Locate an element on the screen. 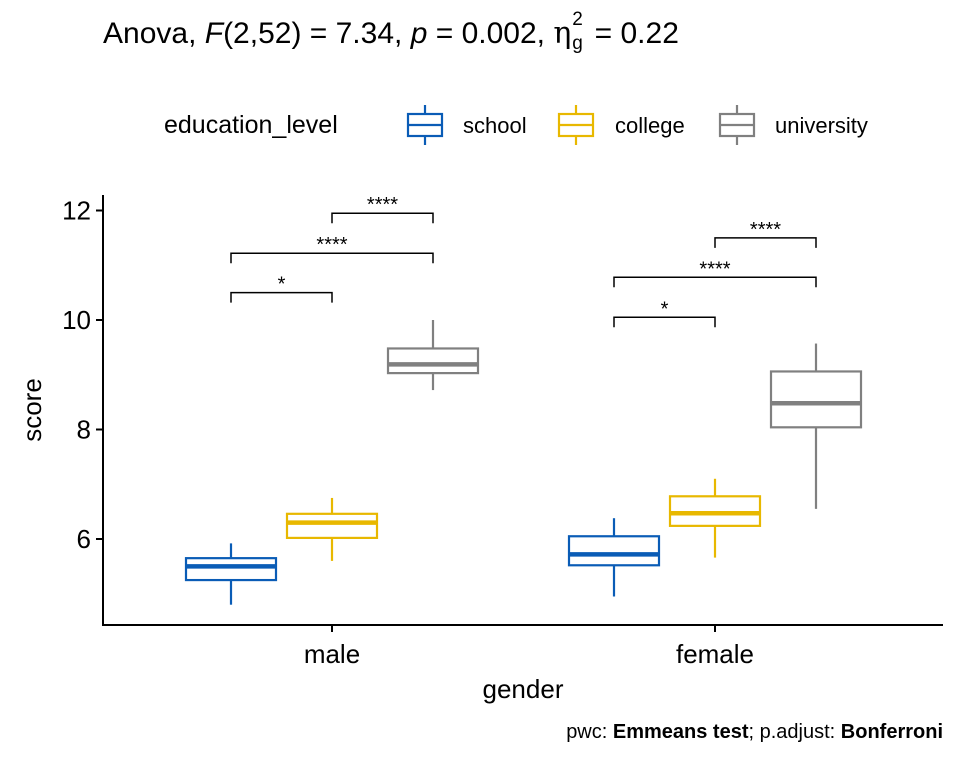 The image size is (960, 768). title-effect-size: = 0.22 is located at coordinates (632, 33).